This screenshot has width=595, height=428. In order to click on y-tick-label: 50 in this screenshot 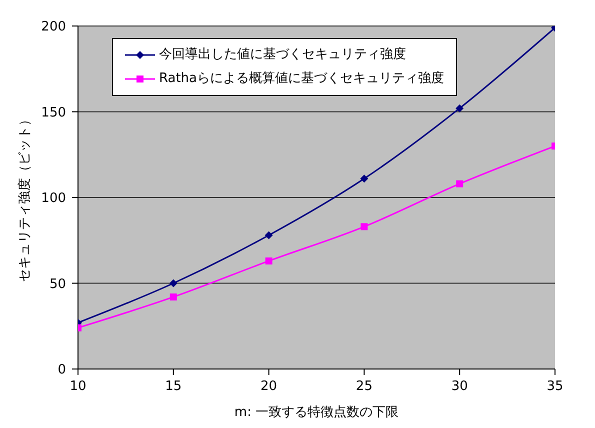, I will do `click(57, 284)`.